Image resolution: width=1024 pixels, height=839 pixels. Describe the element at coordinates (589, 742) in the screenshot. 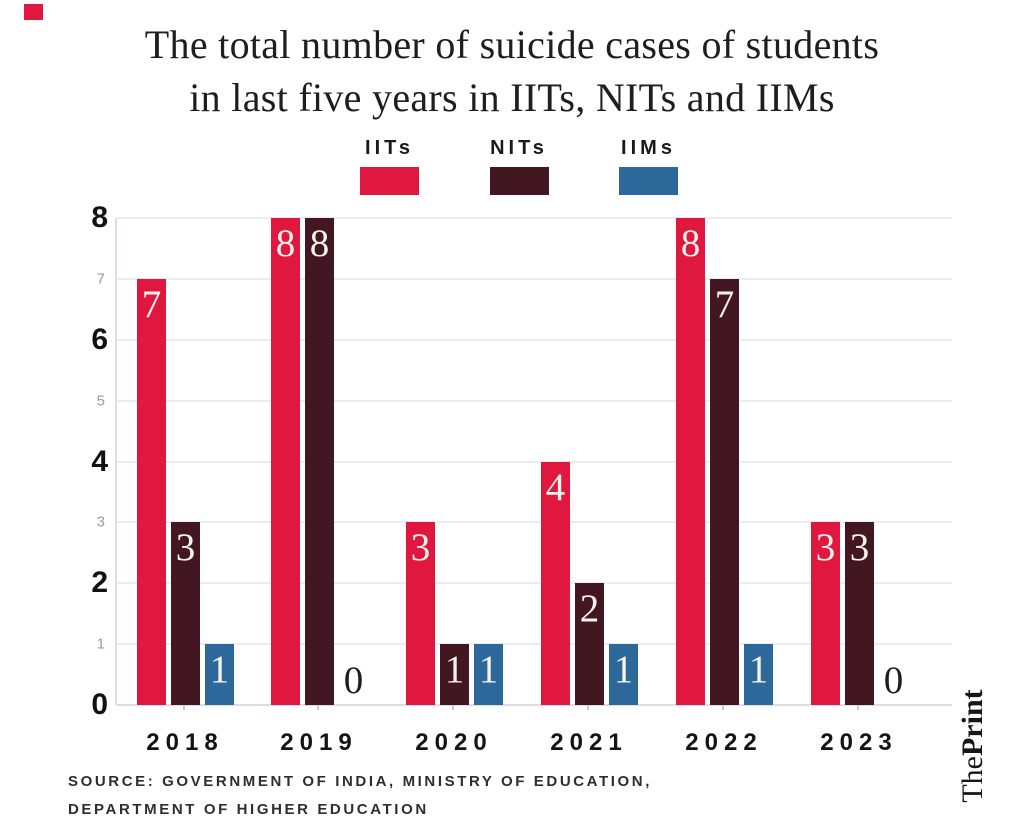

I see `x-axis-label-2021: 2021` at that location.